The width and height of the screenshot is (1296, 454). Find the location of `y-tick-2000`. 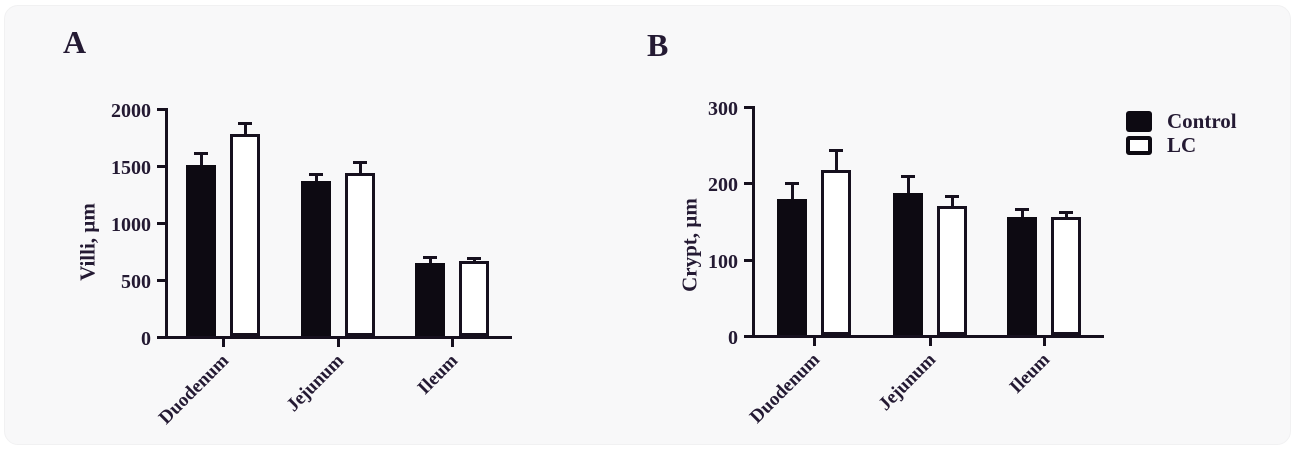

y-tick-2000 is located at coordinates (161, 109).